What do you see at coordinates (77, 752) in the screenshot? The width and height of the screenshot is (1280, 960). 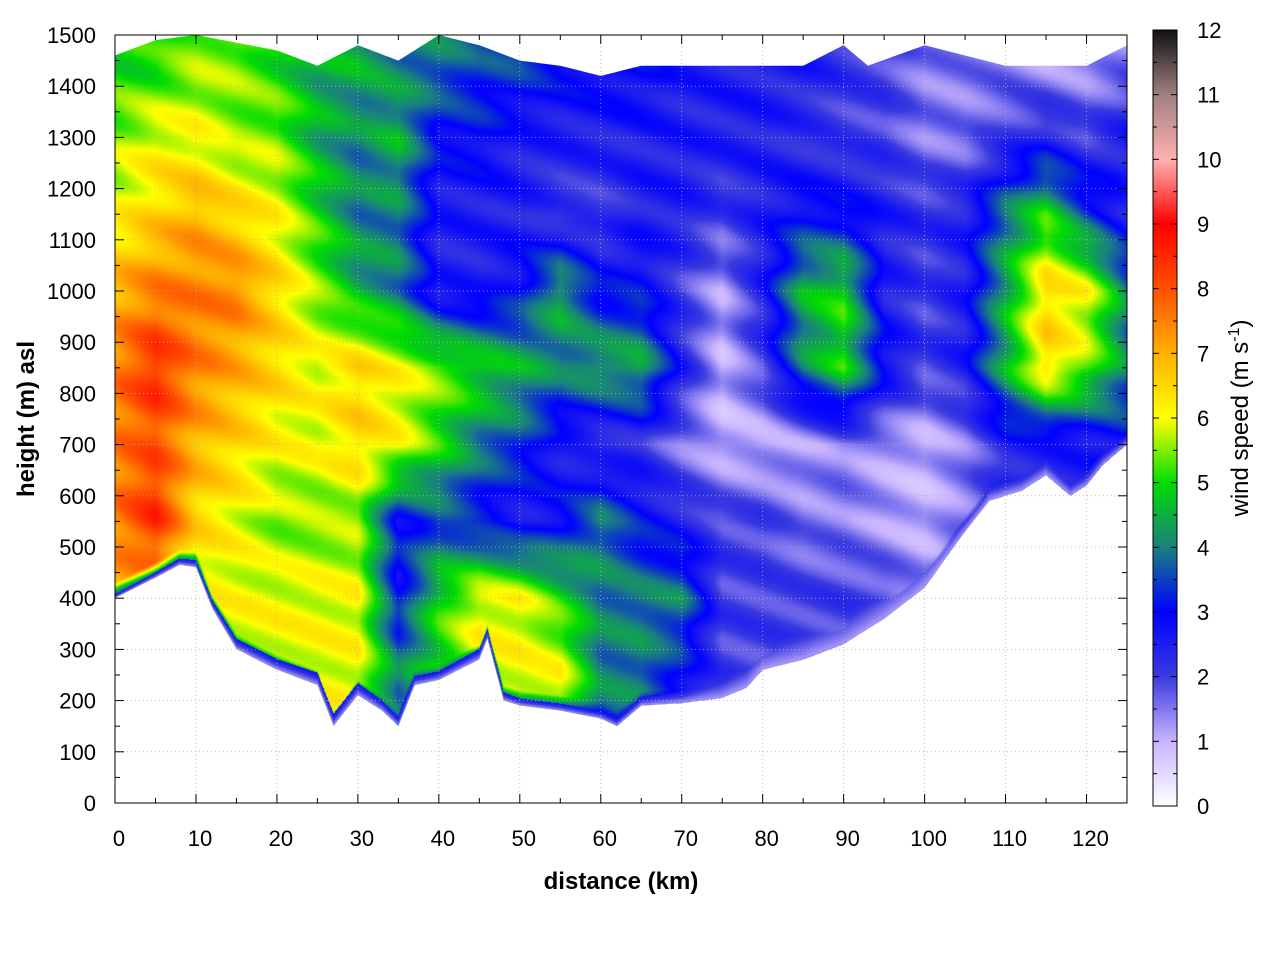 I see `y-tick-label: 100` at bounding box center [77, 752].